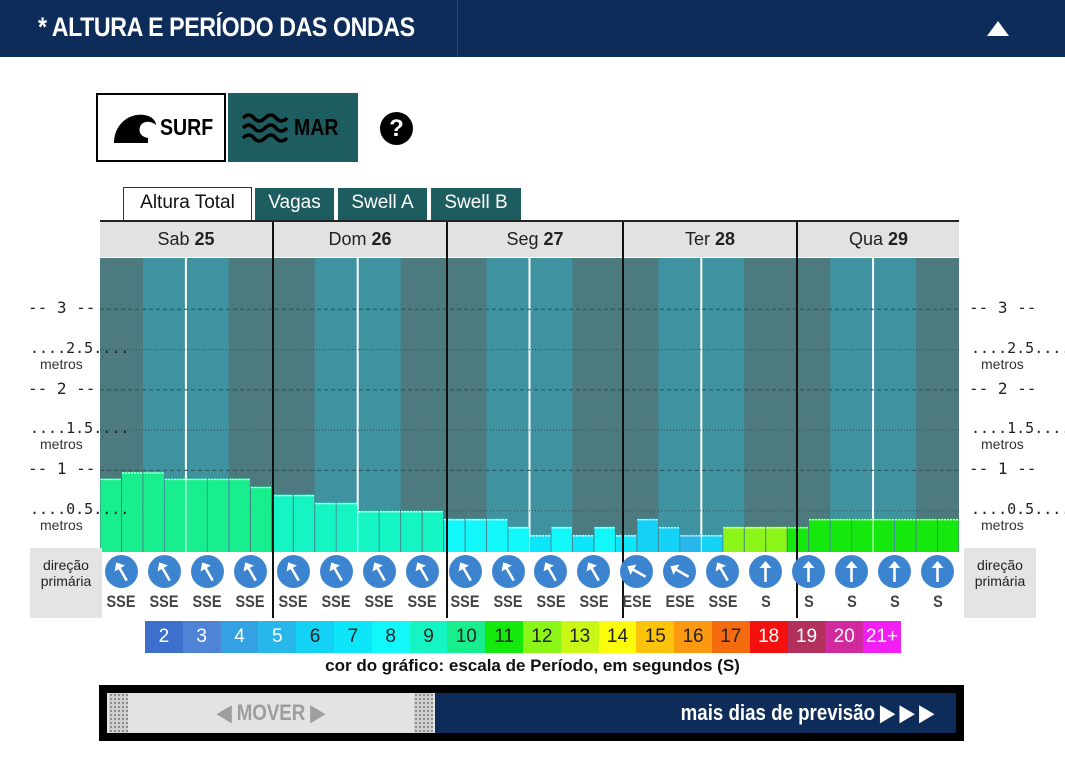 The image size is (1065, 770). Describe the element at coordinates (390, 637) in the screenshot. I see `period-scale-cell: 8` at that location.